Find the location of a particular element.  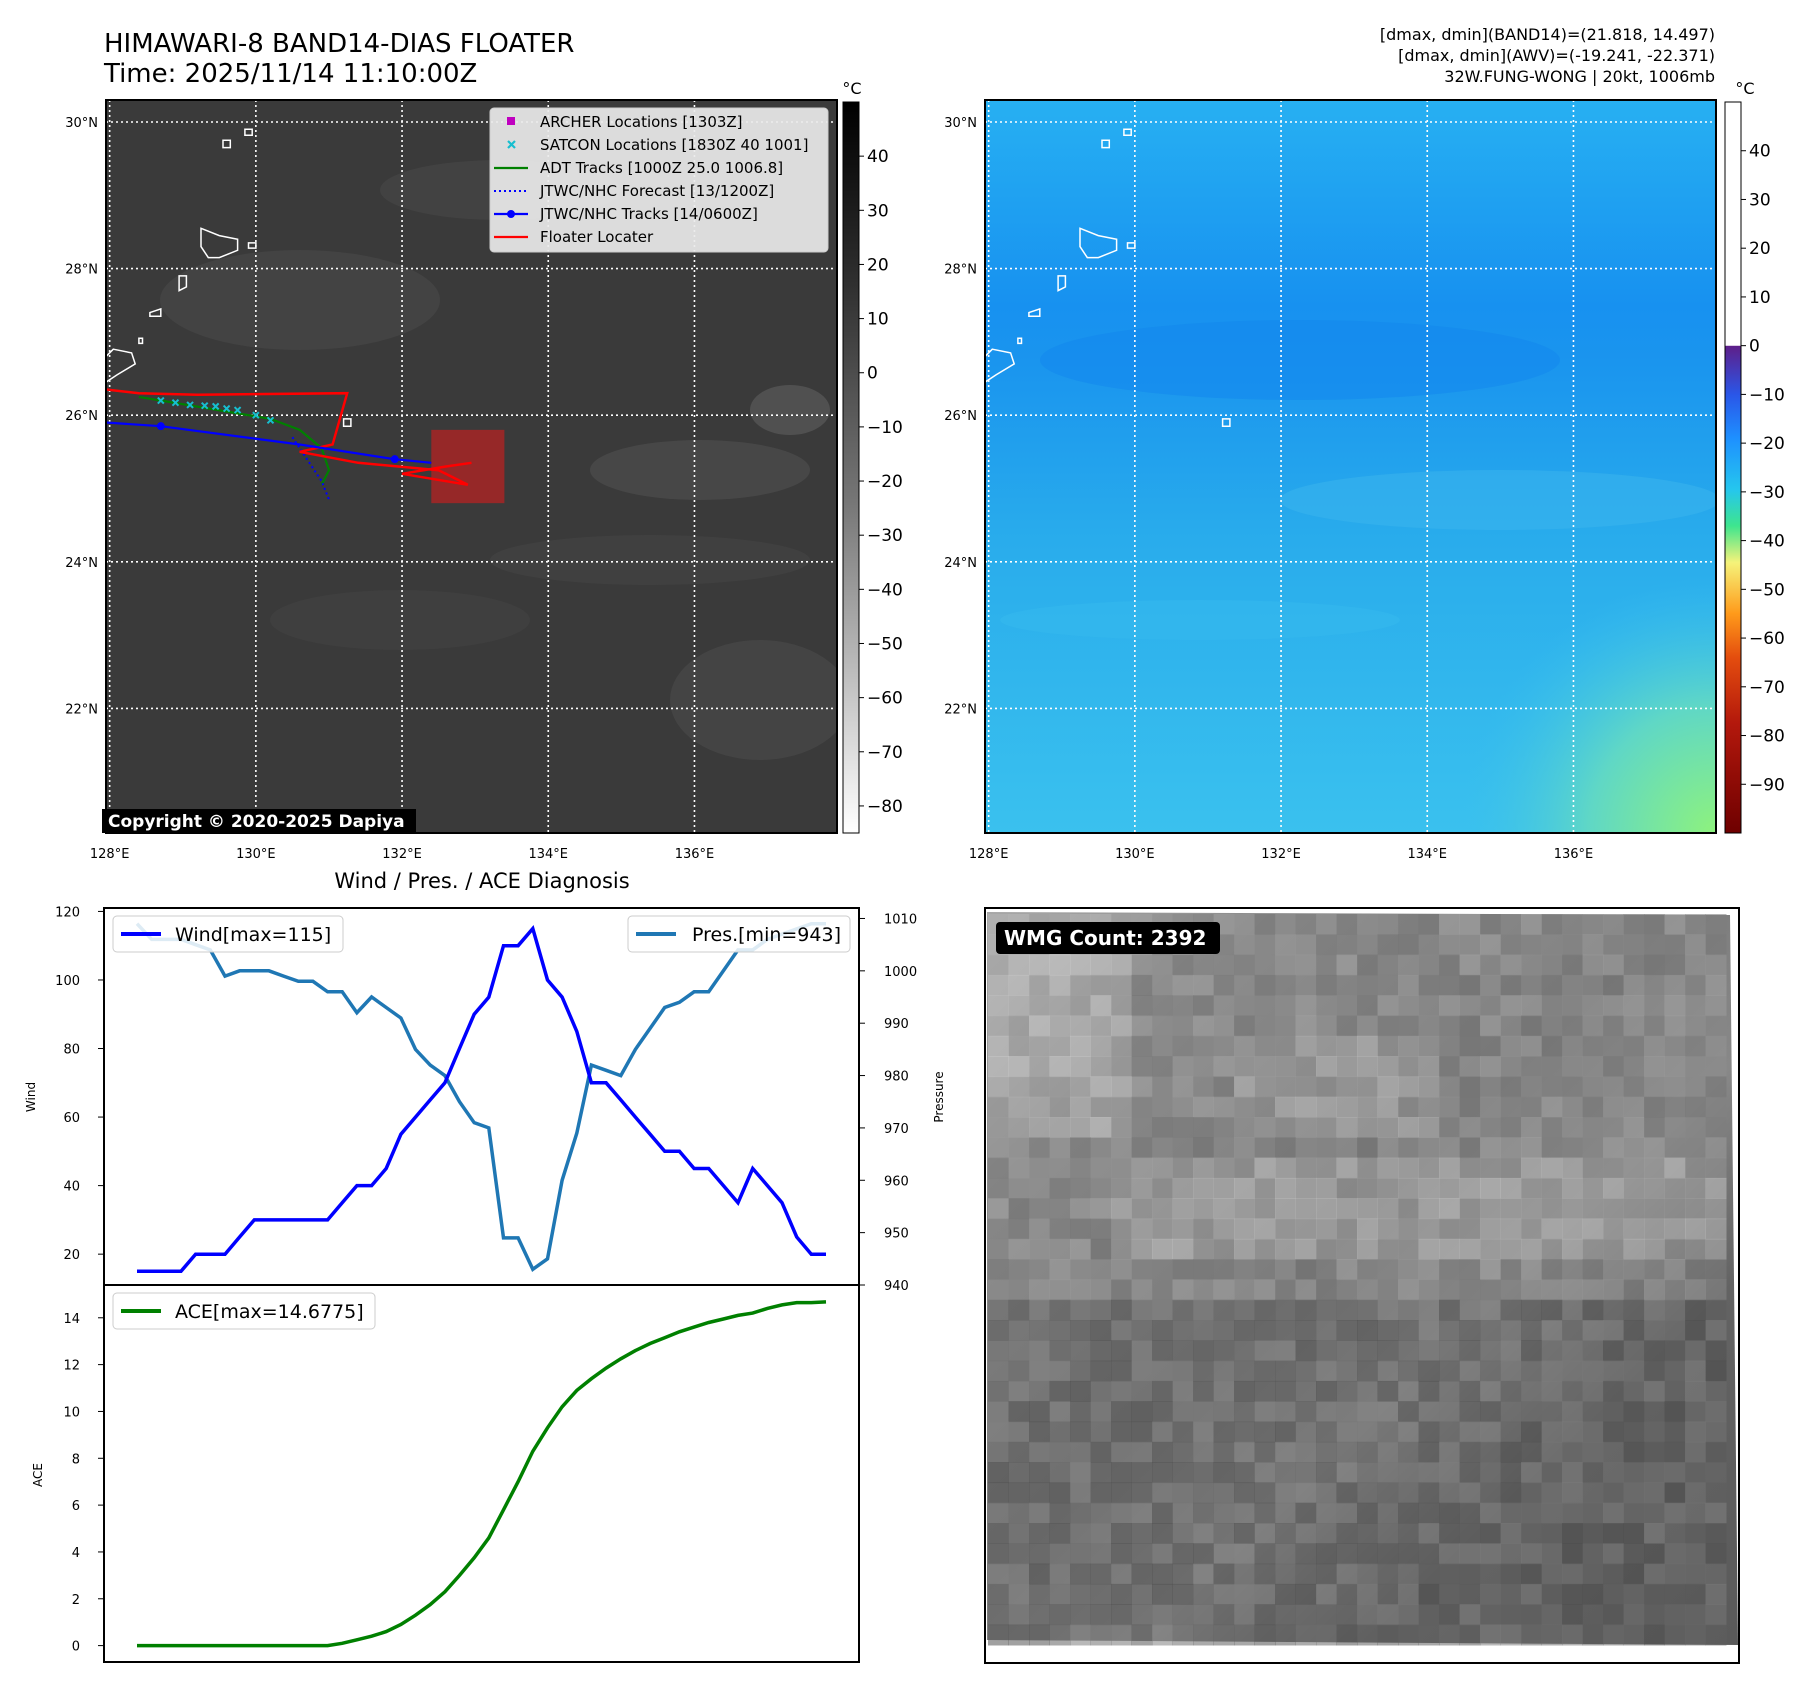

wv-lon-label: 130°E is located at coordinates (1135, 854).